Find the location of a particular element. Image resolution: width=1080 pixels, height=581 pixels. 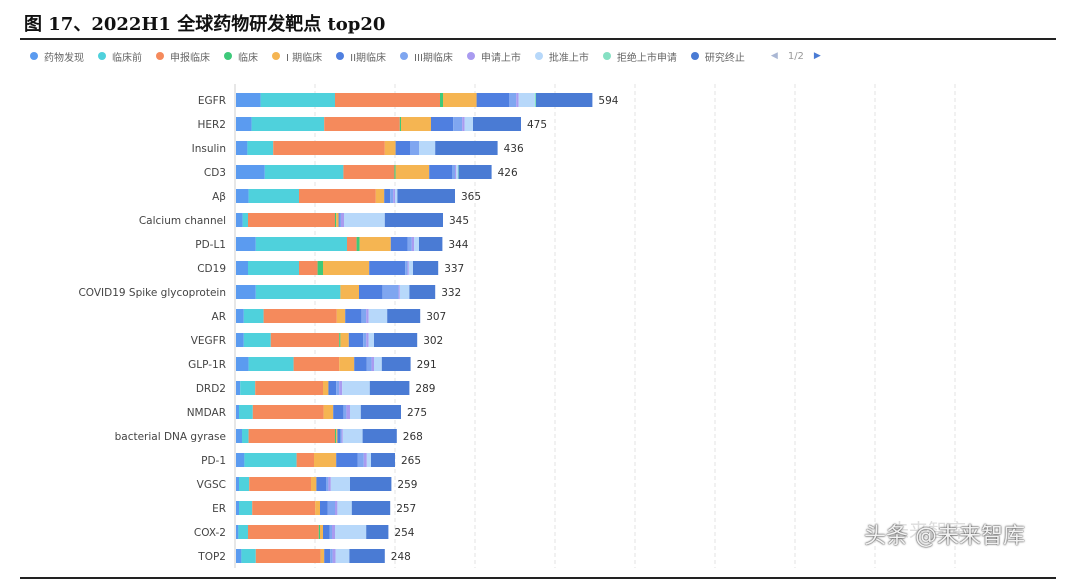

legend-item: 拒绝上市申请 is located at coordinates (639, 56).